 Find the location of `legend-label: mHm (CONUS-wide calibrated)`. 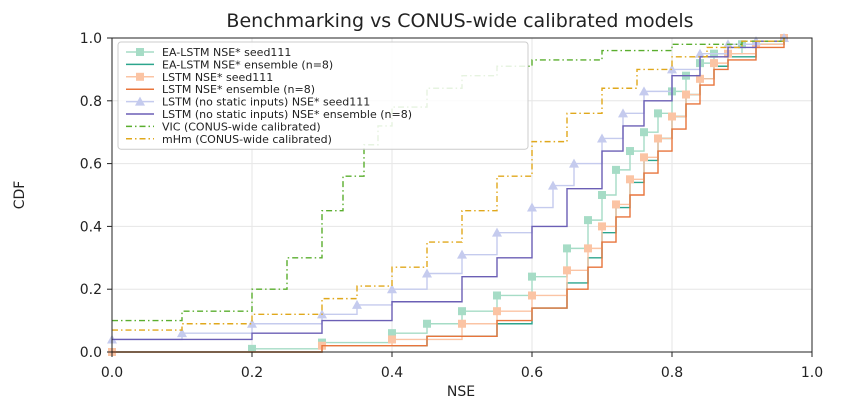

legend-label: mHm (CONUS-wide calibrated) is located at coordinates (247, 139).